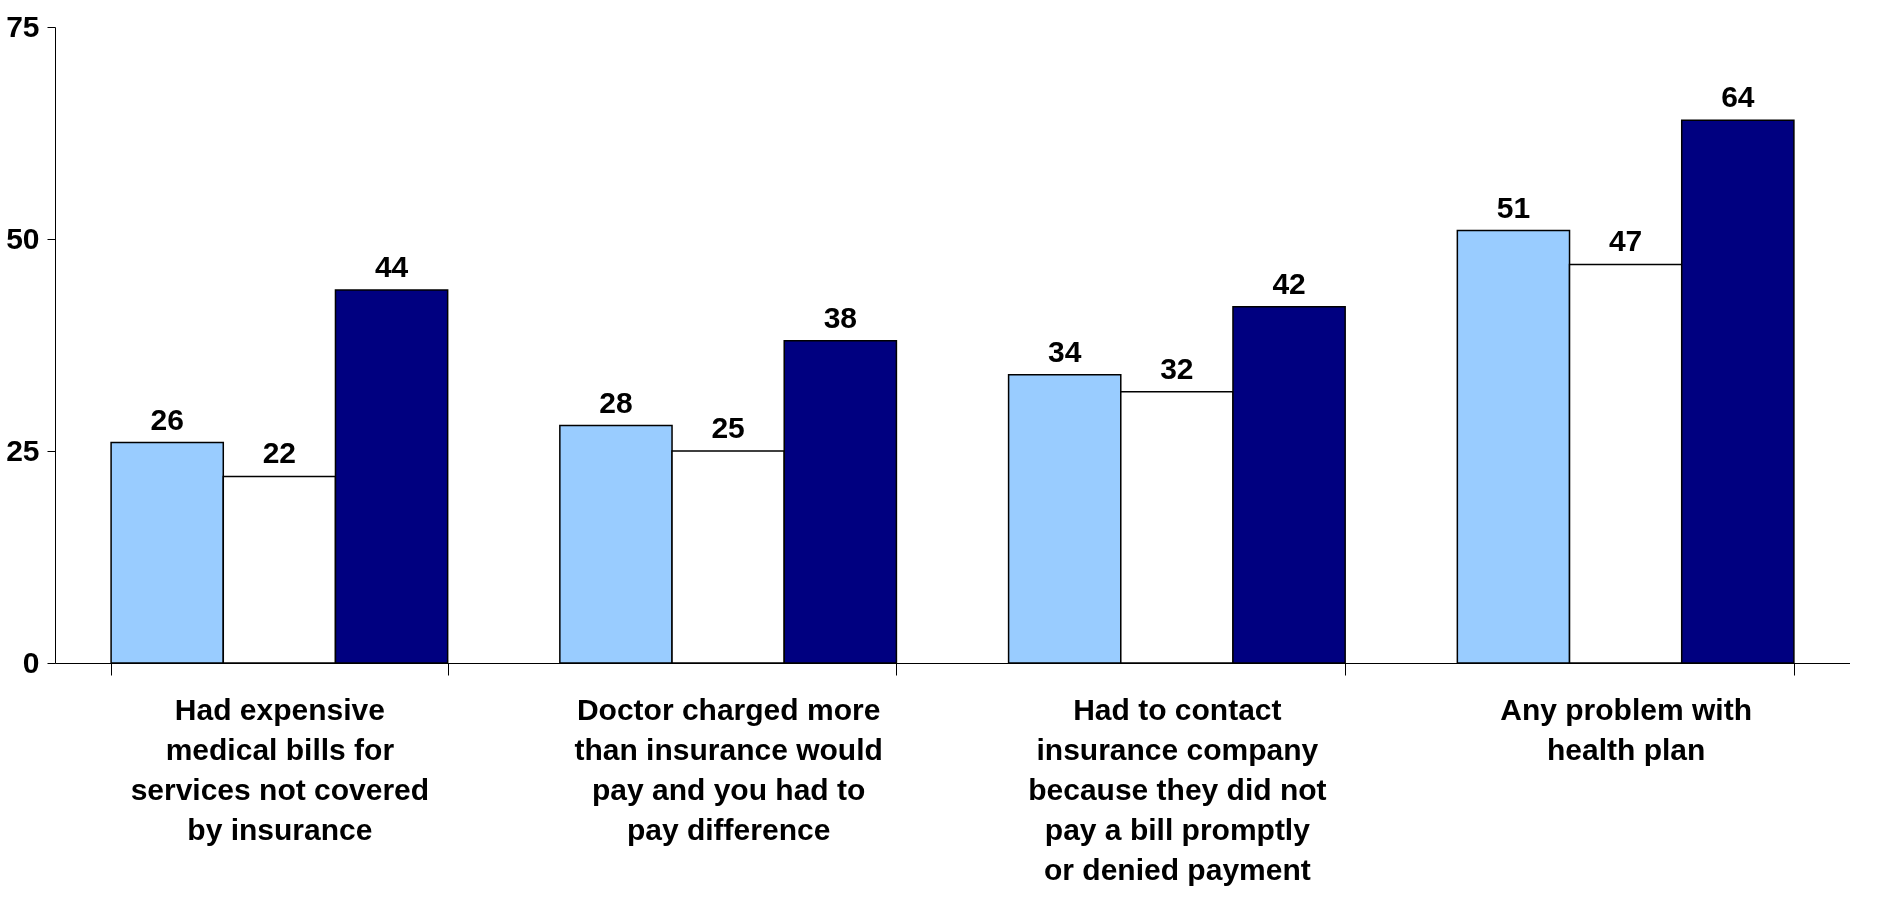 The image size is (1877, 906). Describe the element at coordinates (616, 402) in the screenshot. I see `data-label: 28` at that location.